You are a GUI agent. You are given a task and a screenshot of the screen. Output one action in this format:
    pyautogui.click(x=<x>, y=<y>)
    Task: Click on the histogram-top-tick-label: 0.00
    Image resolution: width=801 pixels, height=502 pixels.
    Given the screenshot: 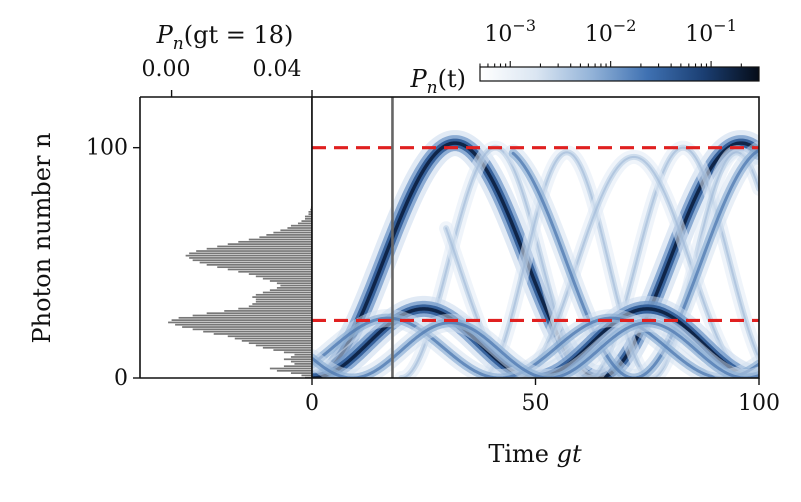 What is the action you would take?
    pyautogui.click(x=166, y=69)
    